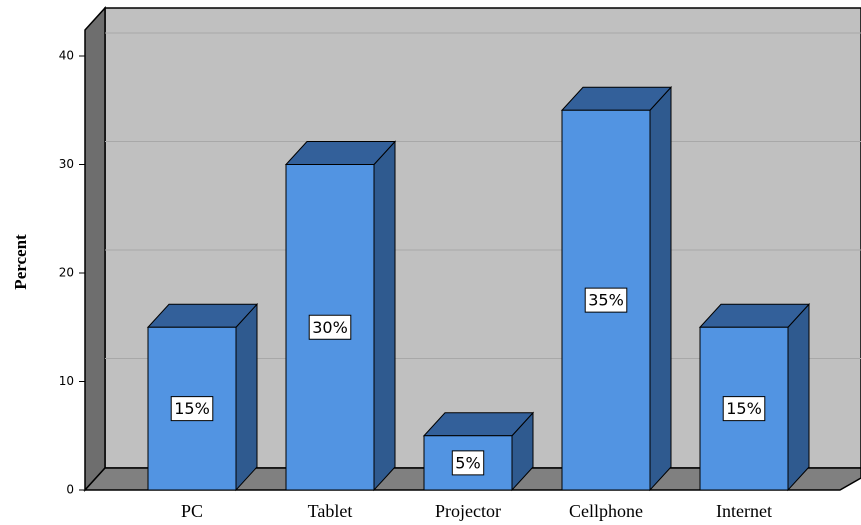  I want to click on value-label: 30%, so click(330, 327).